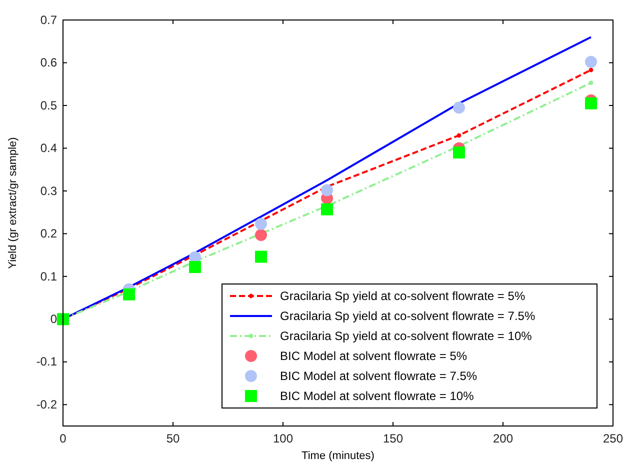 This screenshot has height=464, width=627. Describe the element at coordinates (63, 439) in the screenshot. I see `x-tick-label: 0` at that location.